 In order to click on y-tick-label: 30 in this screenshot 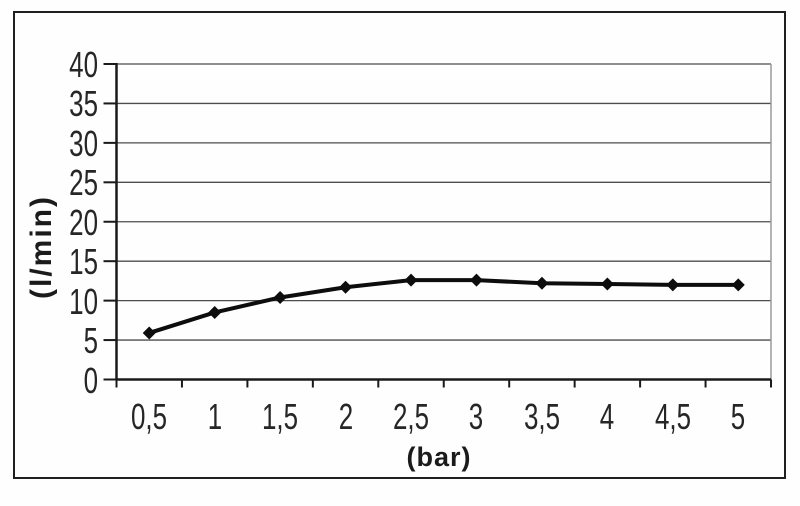, I will do `click(83, 143)`.